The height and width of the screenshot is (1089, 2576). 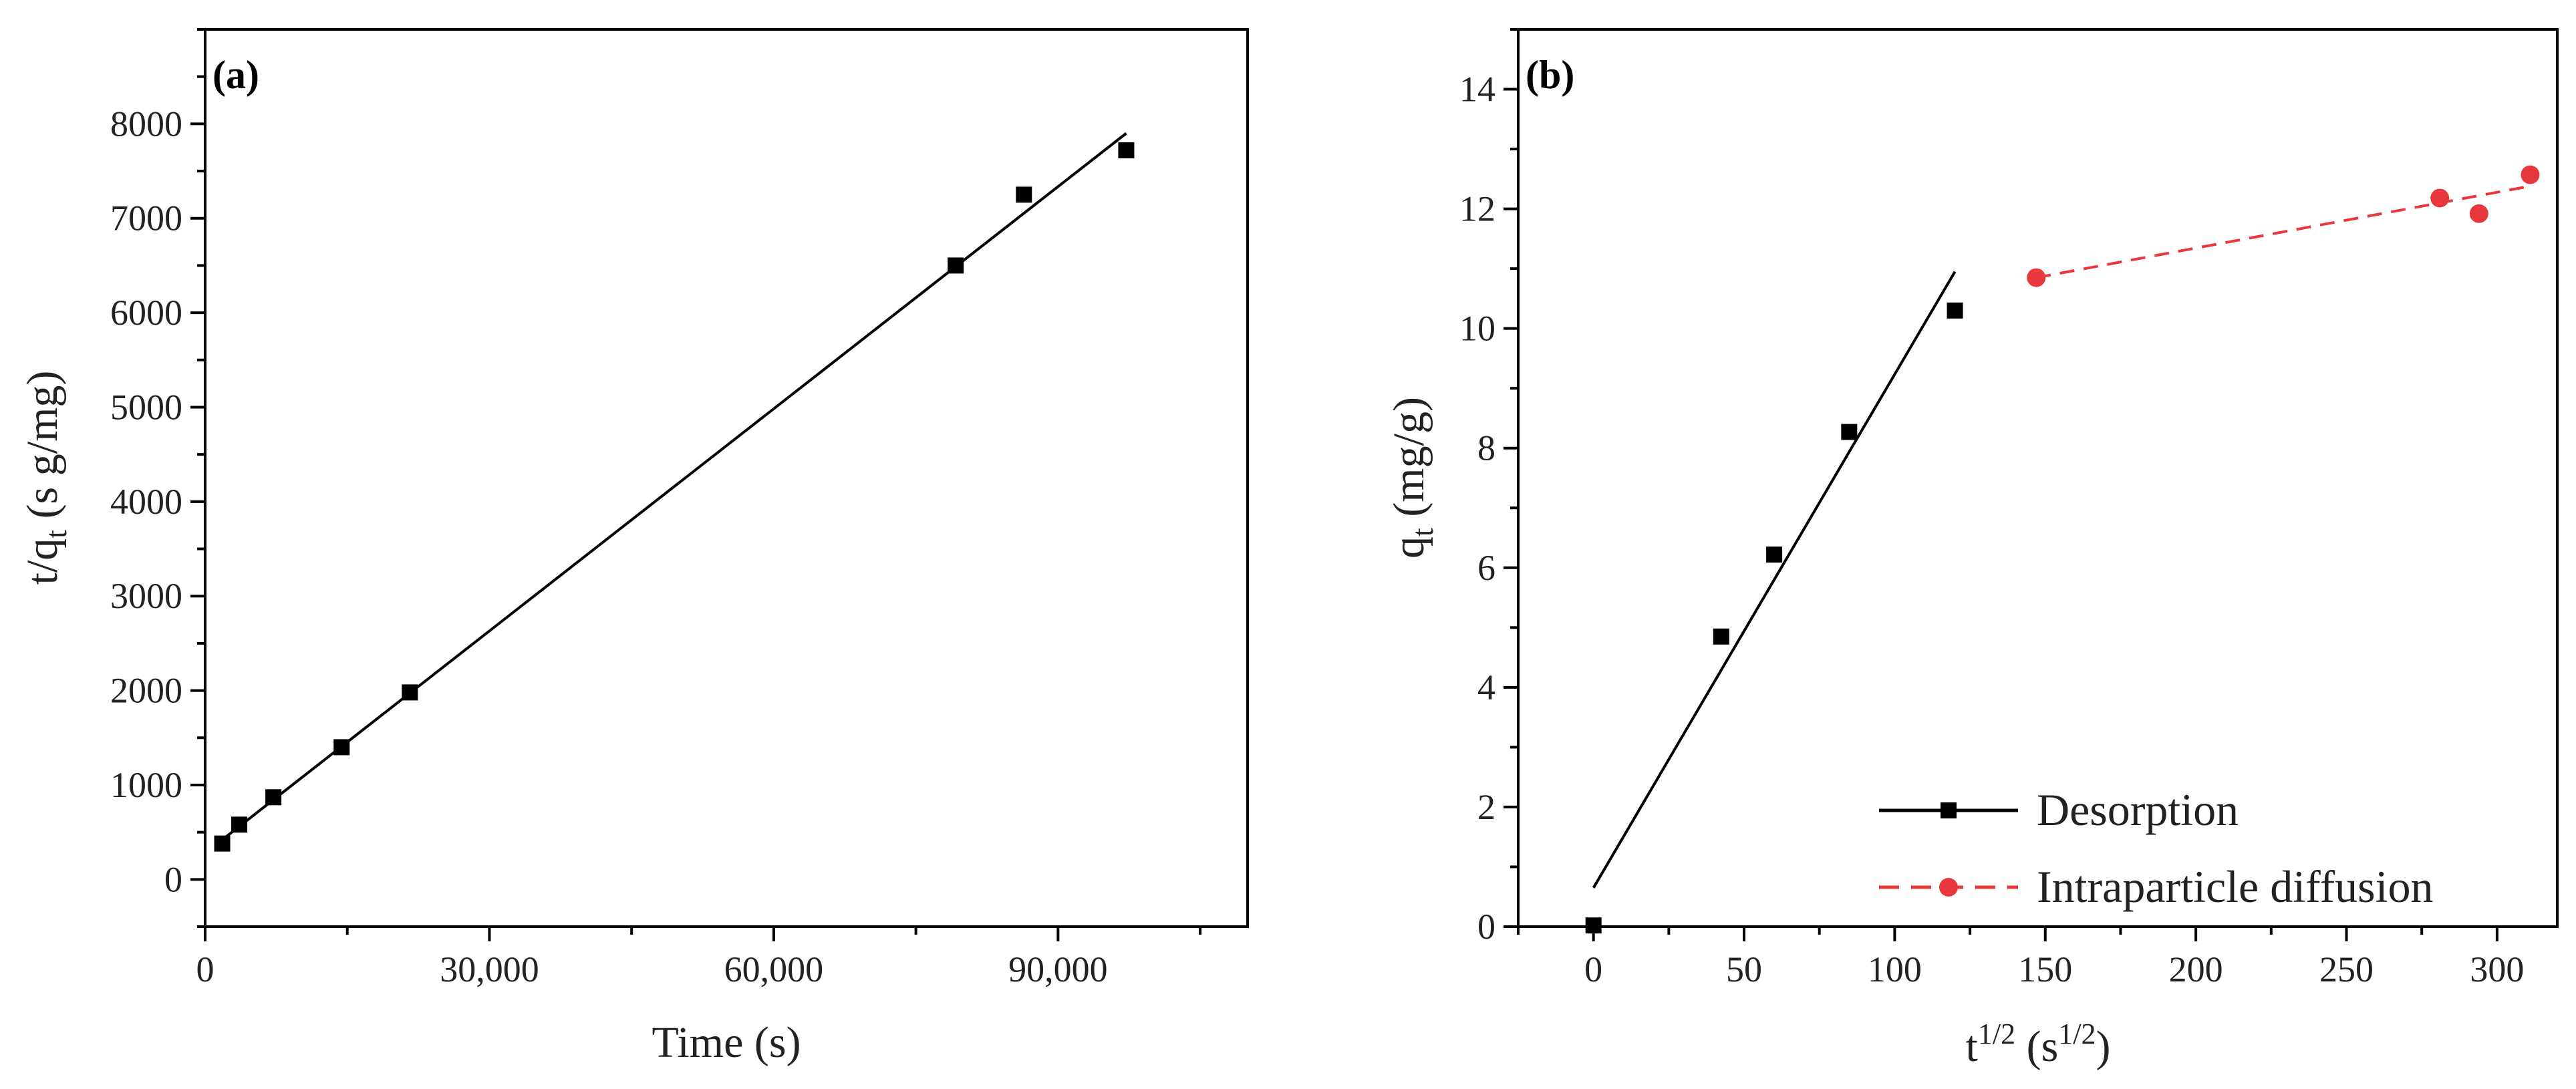 What do you see at coordinates (2103, 1046) in the screenshot?
I see `panel-b-x-title-tail: )` at bounding box center [2103, 1046].